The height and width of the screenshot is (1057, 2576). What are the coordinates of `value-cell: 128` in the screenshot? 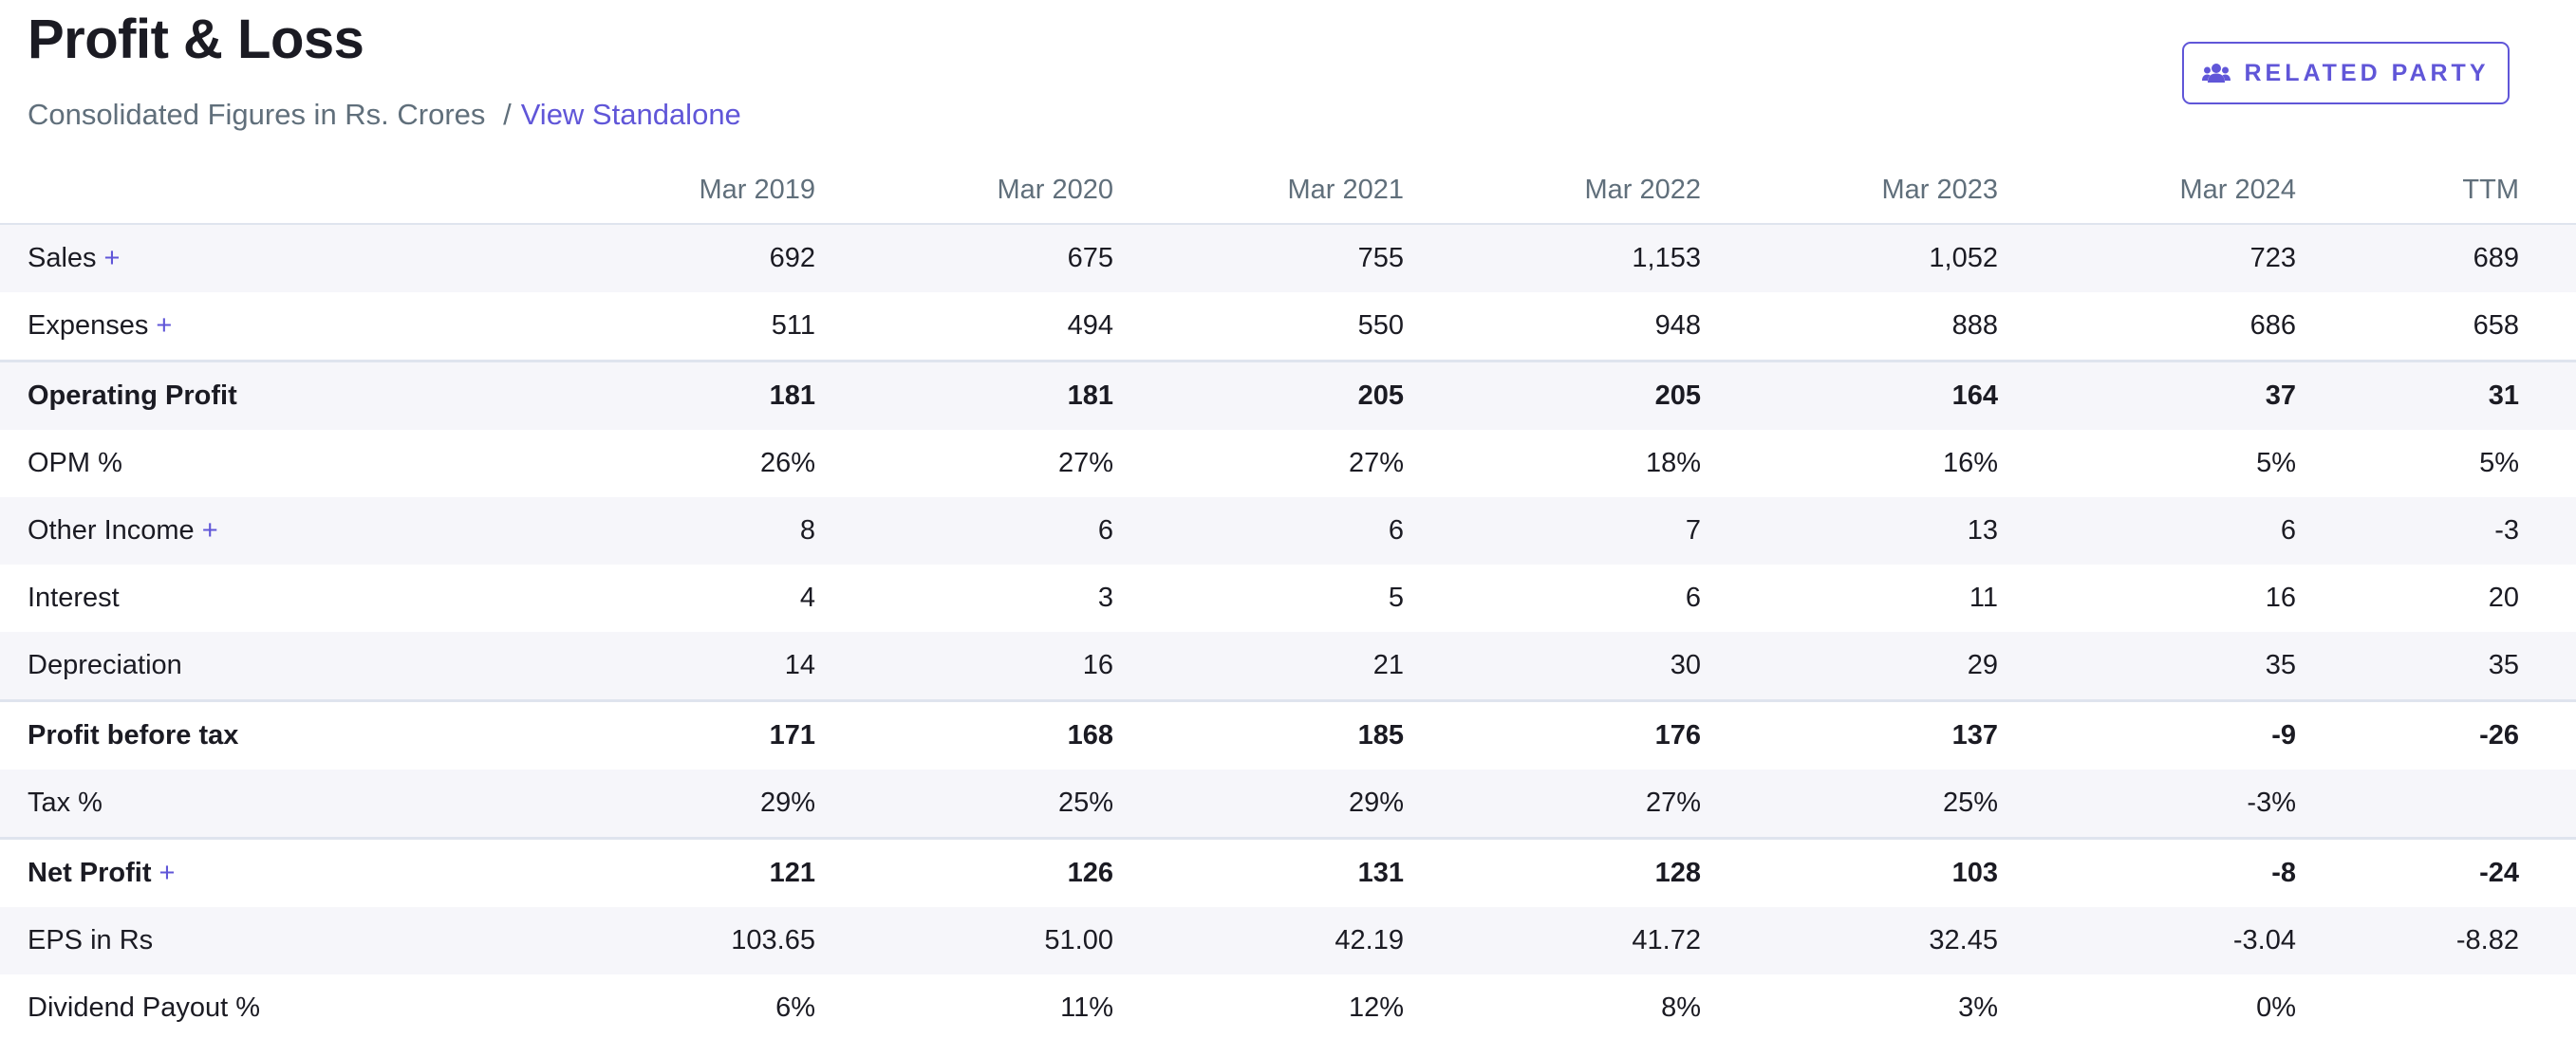 It's located at (1552, 872).